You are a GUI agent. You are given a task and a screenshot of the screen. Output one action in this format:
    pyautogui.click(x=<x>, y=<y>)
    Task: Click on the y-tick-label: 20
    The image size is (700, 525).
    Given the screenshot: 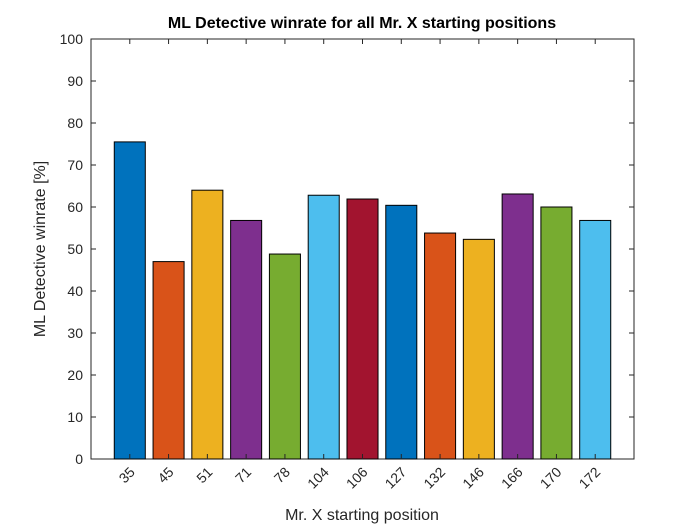 What is the action you would take?
    pyautogui.click(x=75, y=375)
    